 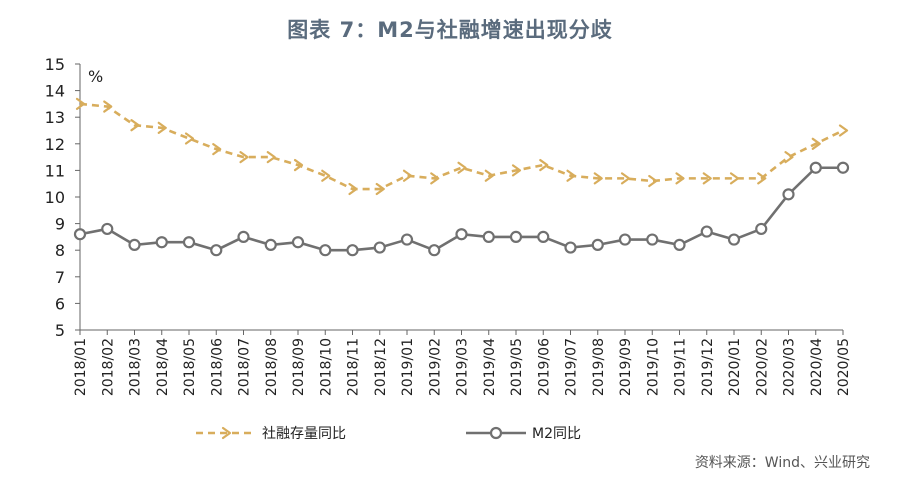 What do you see at coordinates (55, 197) in the screenshot?
I see `y-tick-label: 10` at bounding box center [55, 197].